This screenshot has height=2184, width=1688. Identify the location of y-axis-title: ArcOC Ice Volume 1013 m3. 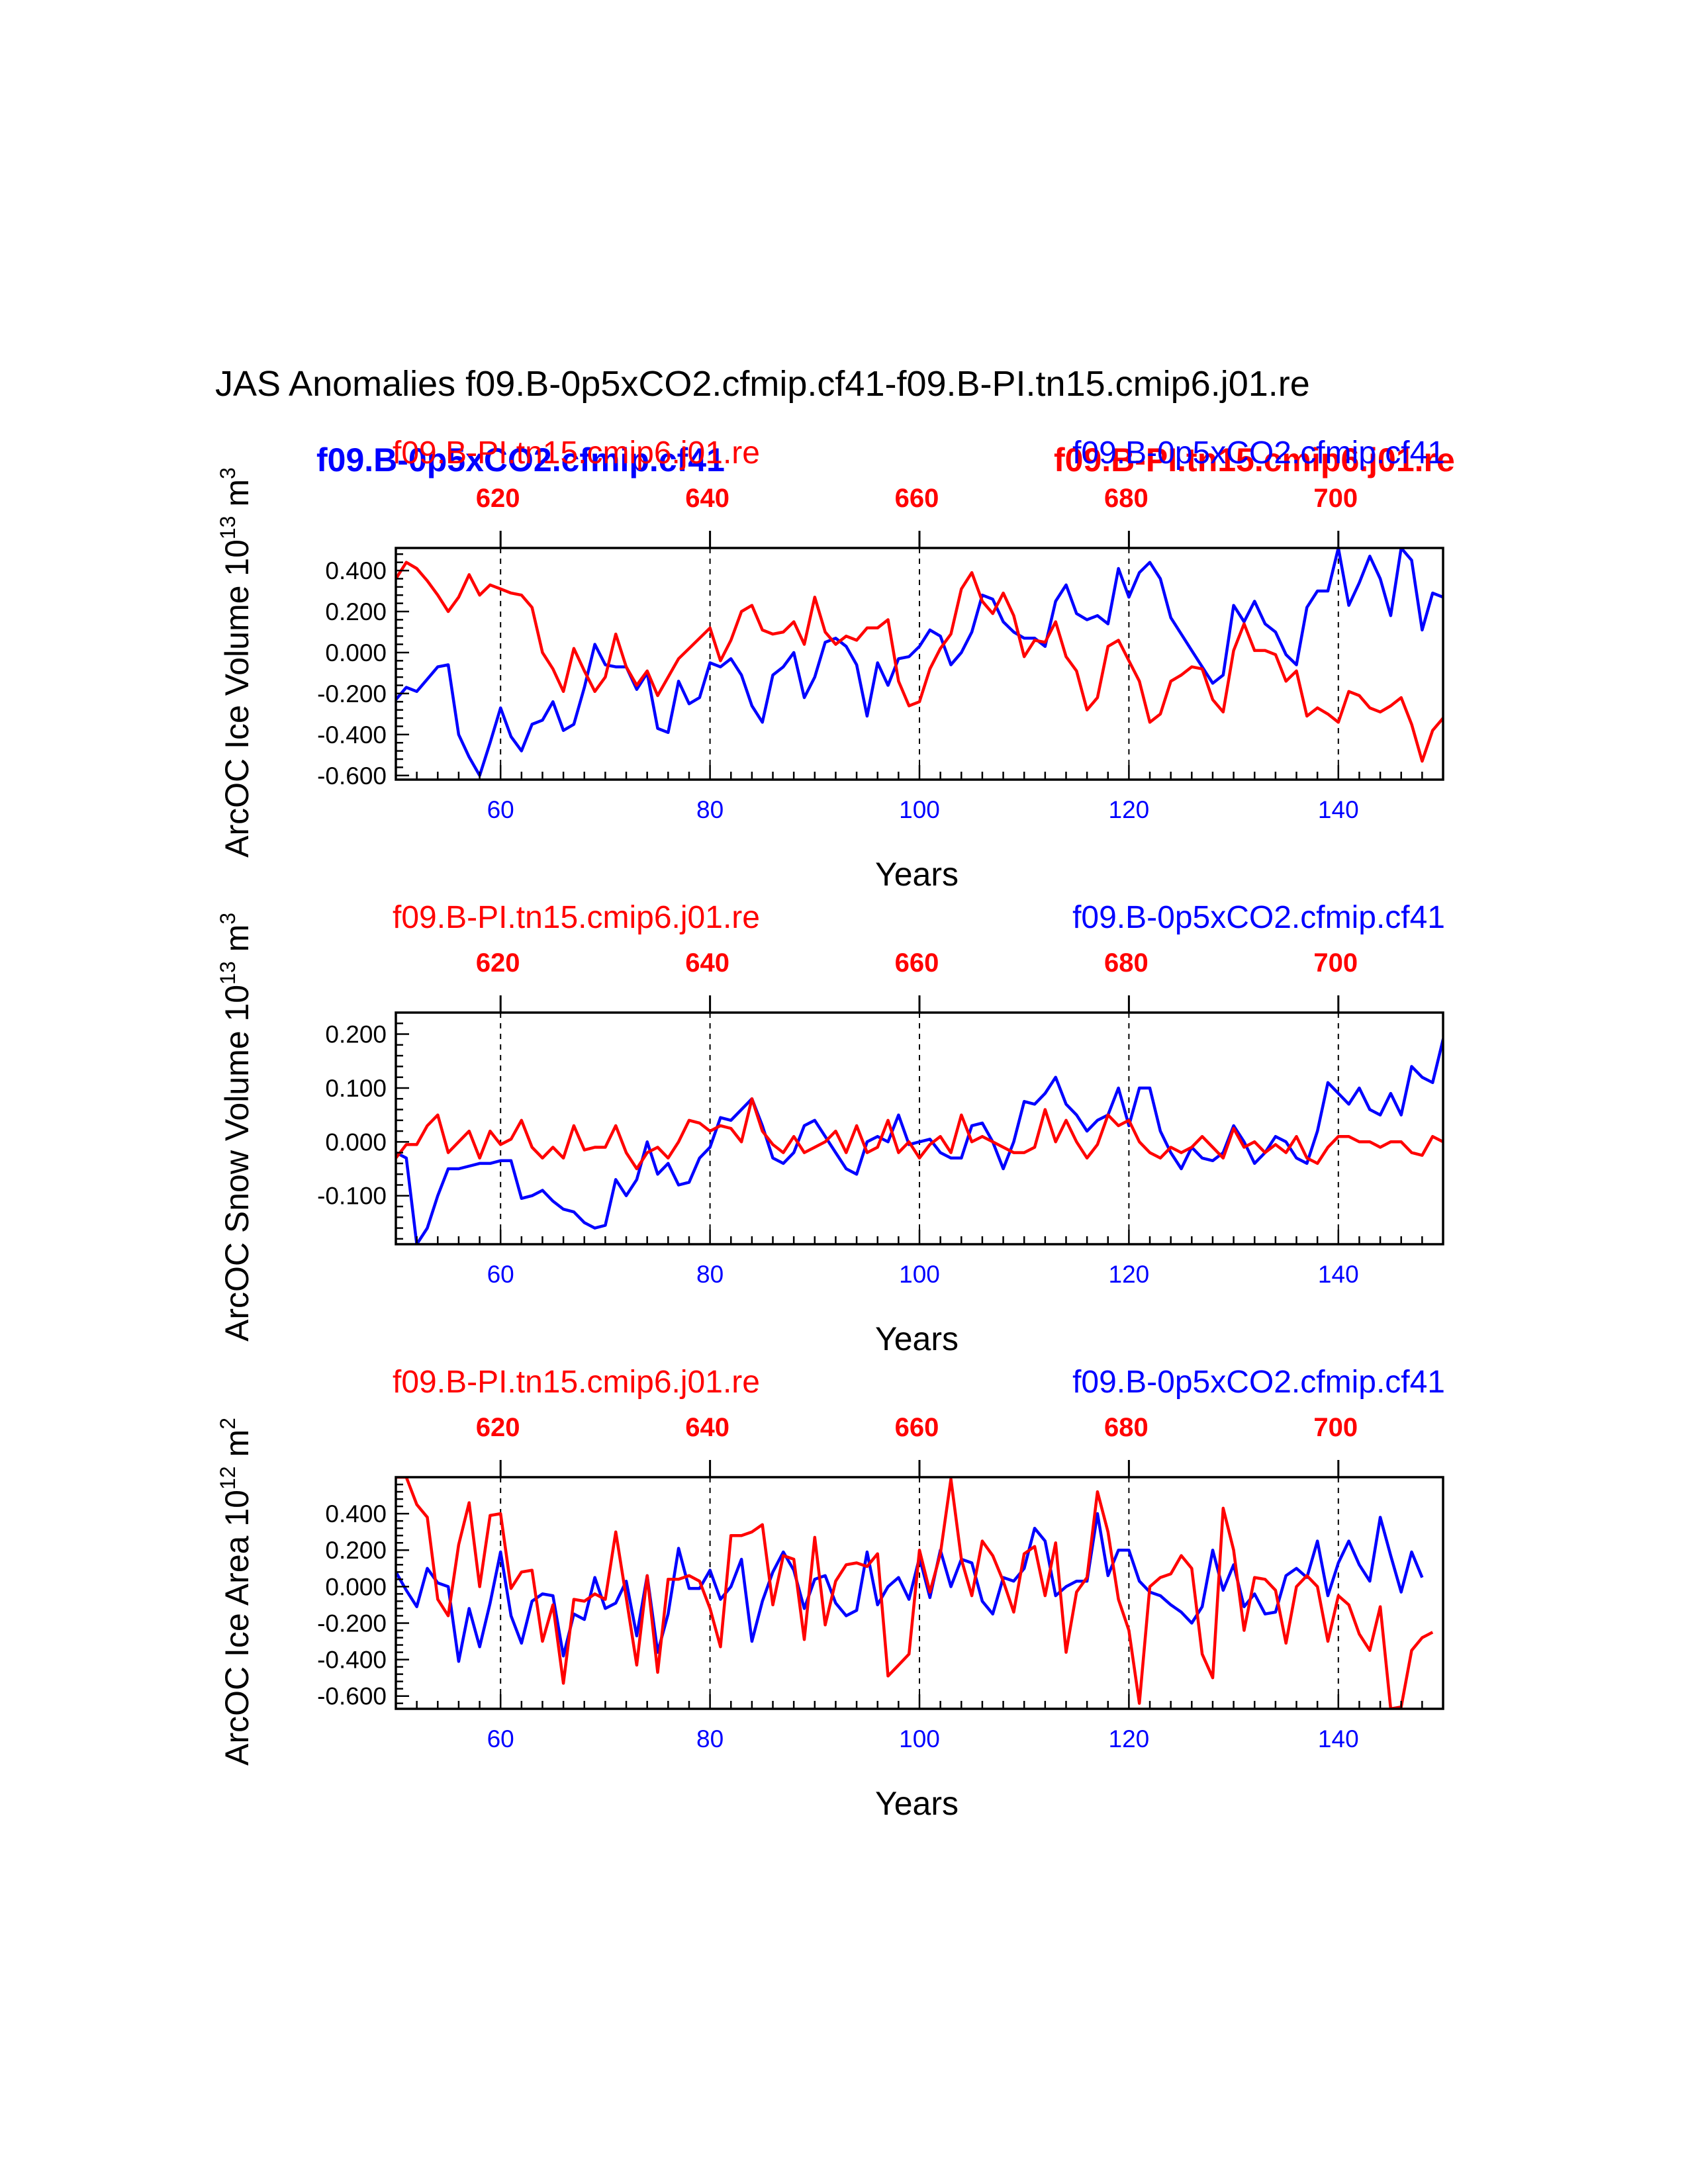
(236, 662).